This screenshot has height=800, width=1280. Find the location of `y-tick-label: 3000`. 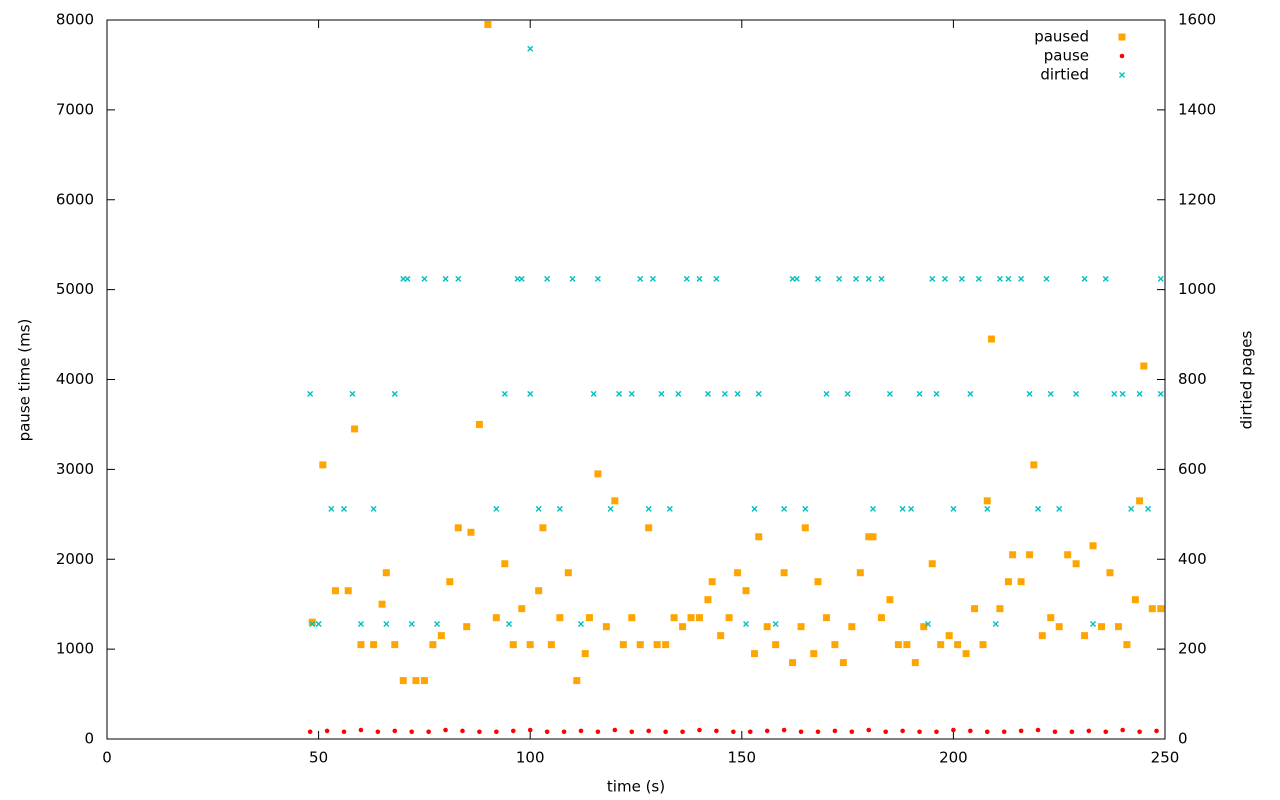

y-tick-label: 3000 is located at coordinates (75, 469).